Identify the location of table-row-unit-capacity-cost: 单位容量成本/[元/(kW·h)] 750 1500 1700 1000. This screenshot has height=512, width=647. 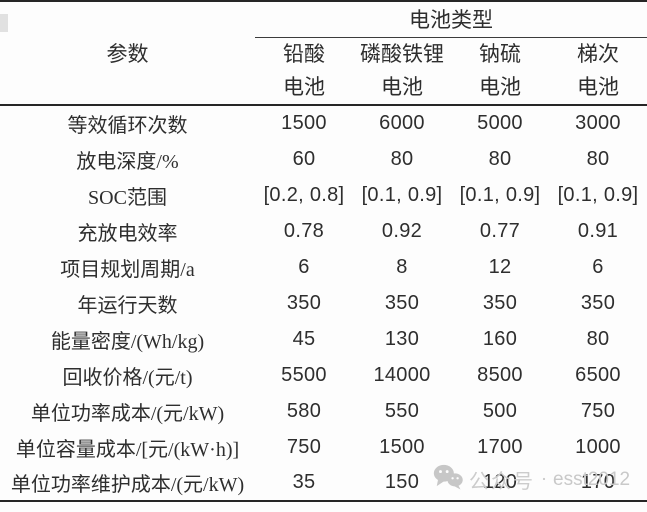
(323, 447).